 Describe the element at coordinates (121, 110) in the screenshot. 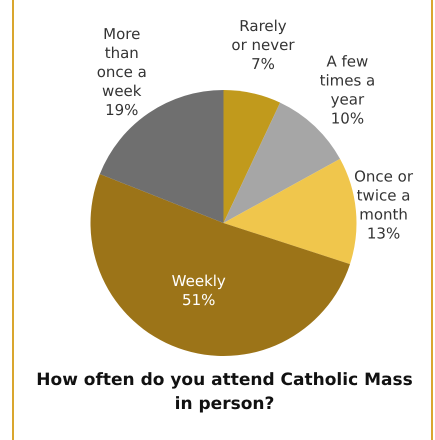

I see `data-label: 19%` at that location.